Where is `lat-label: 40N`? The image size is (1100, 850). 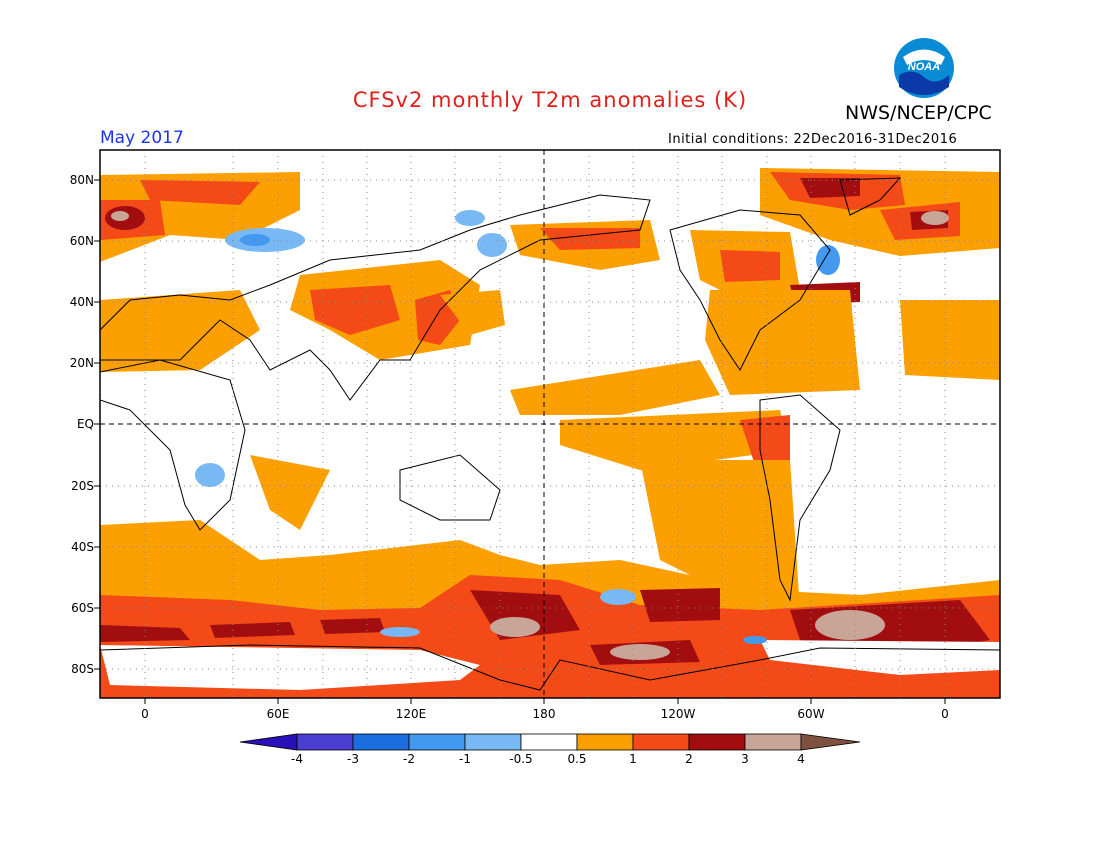
lat-label: 40N is located at coordinates (81, 302).